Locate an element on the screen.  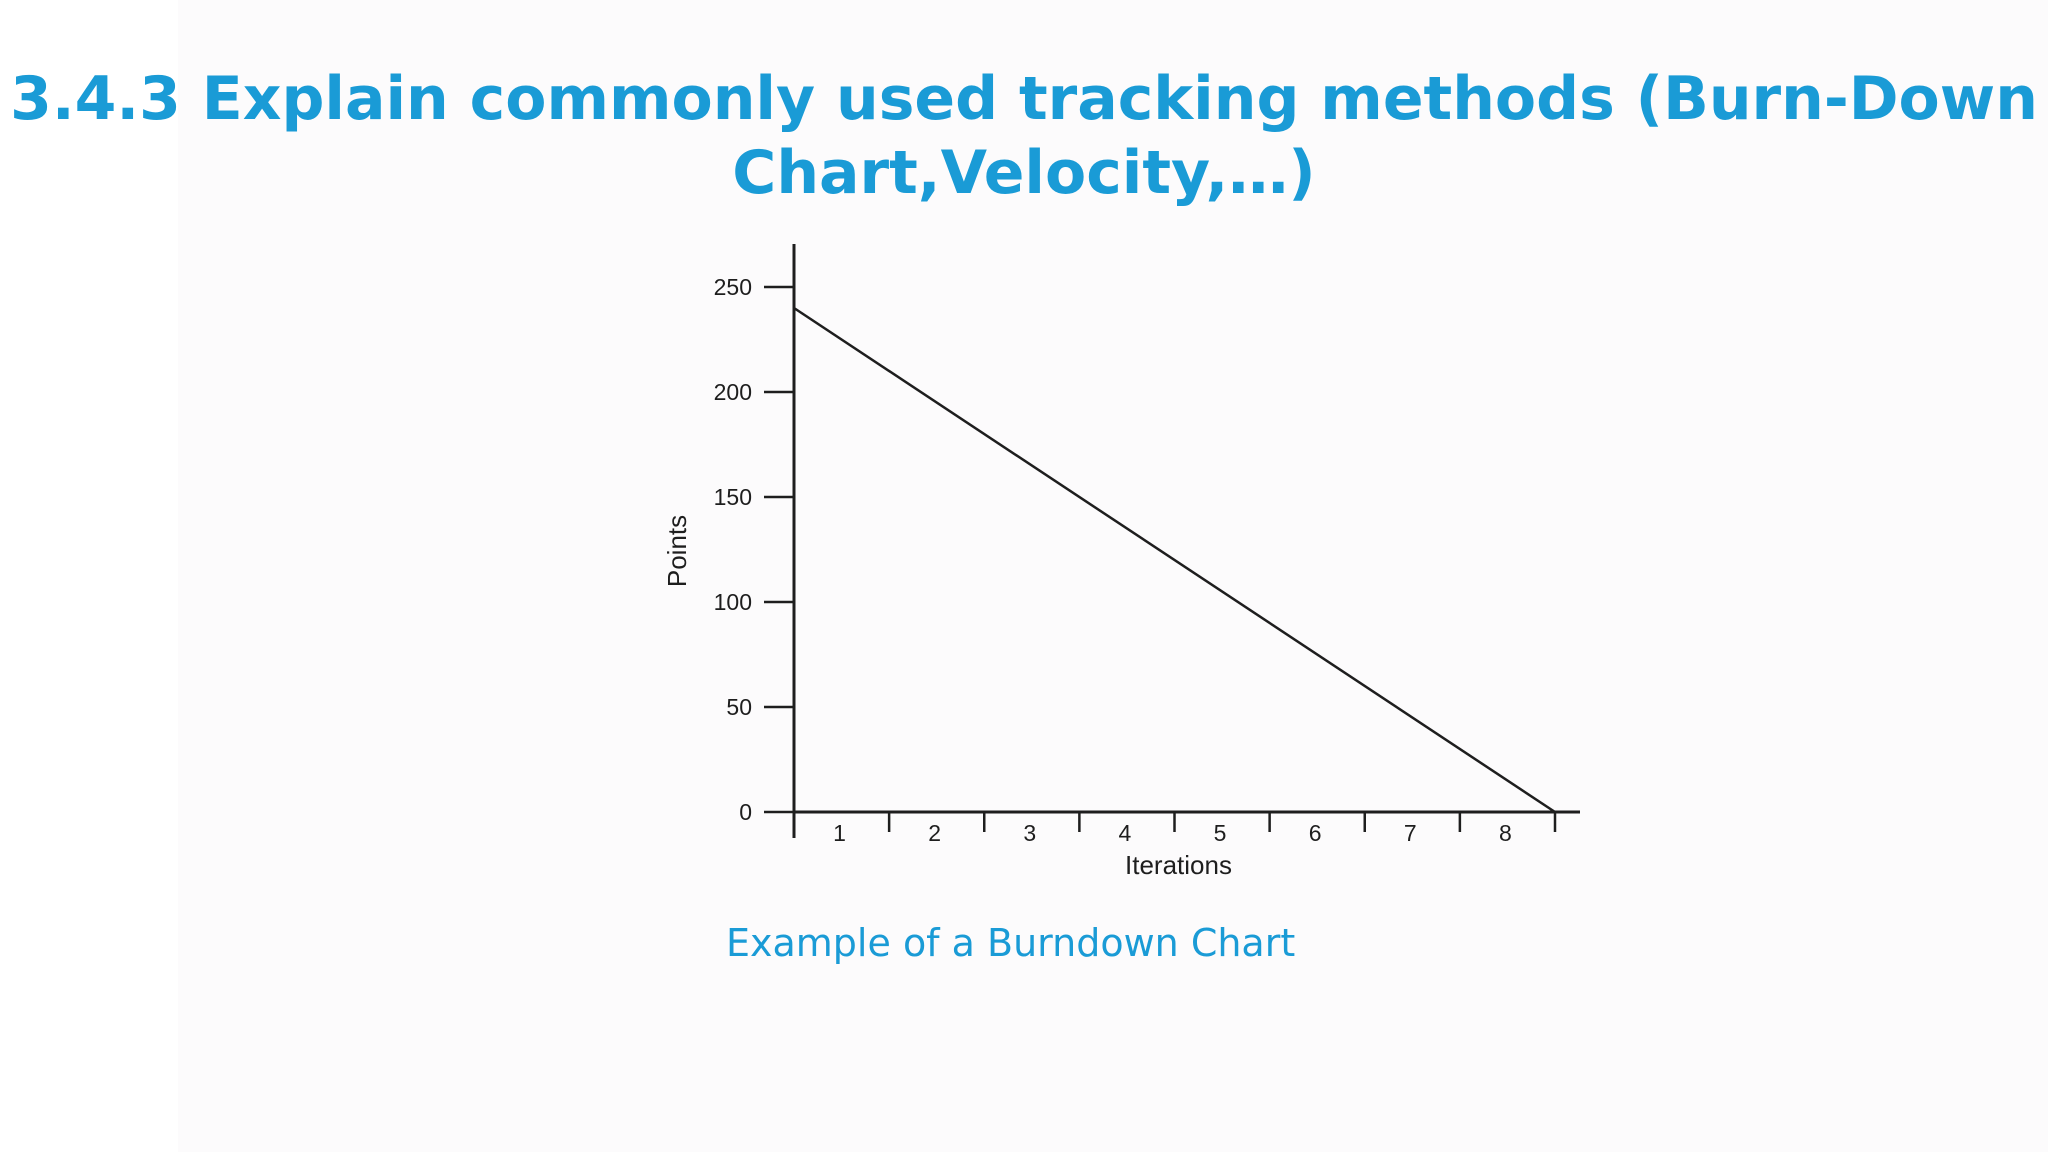
y-tick-label: 50 is located at coordinates (739, 707).